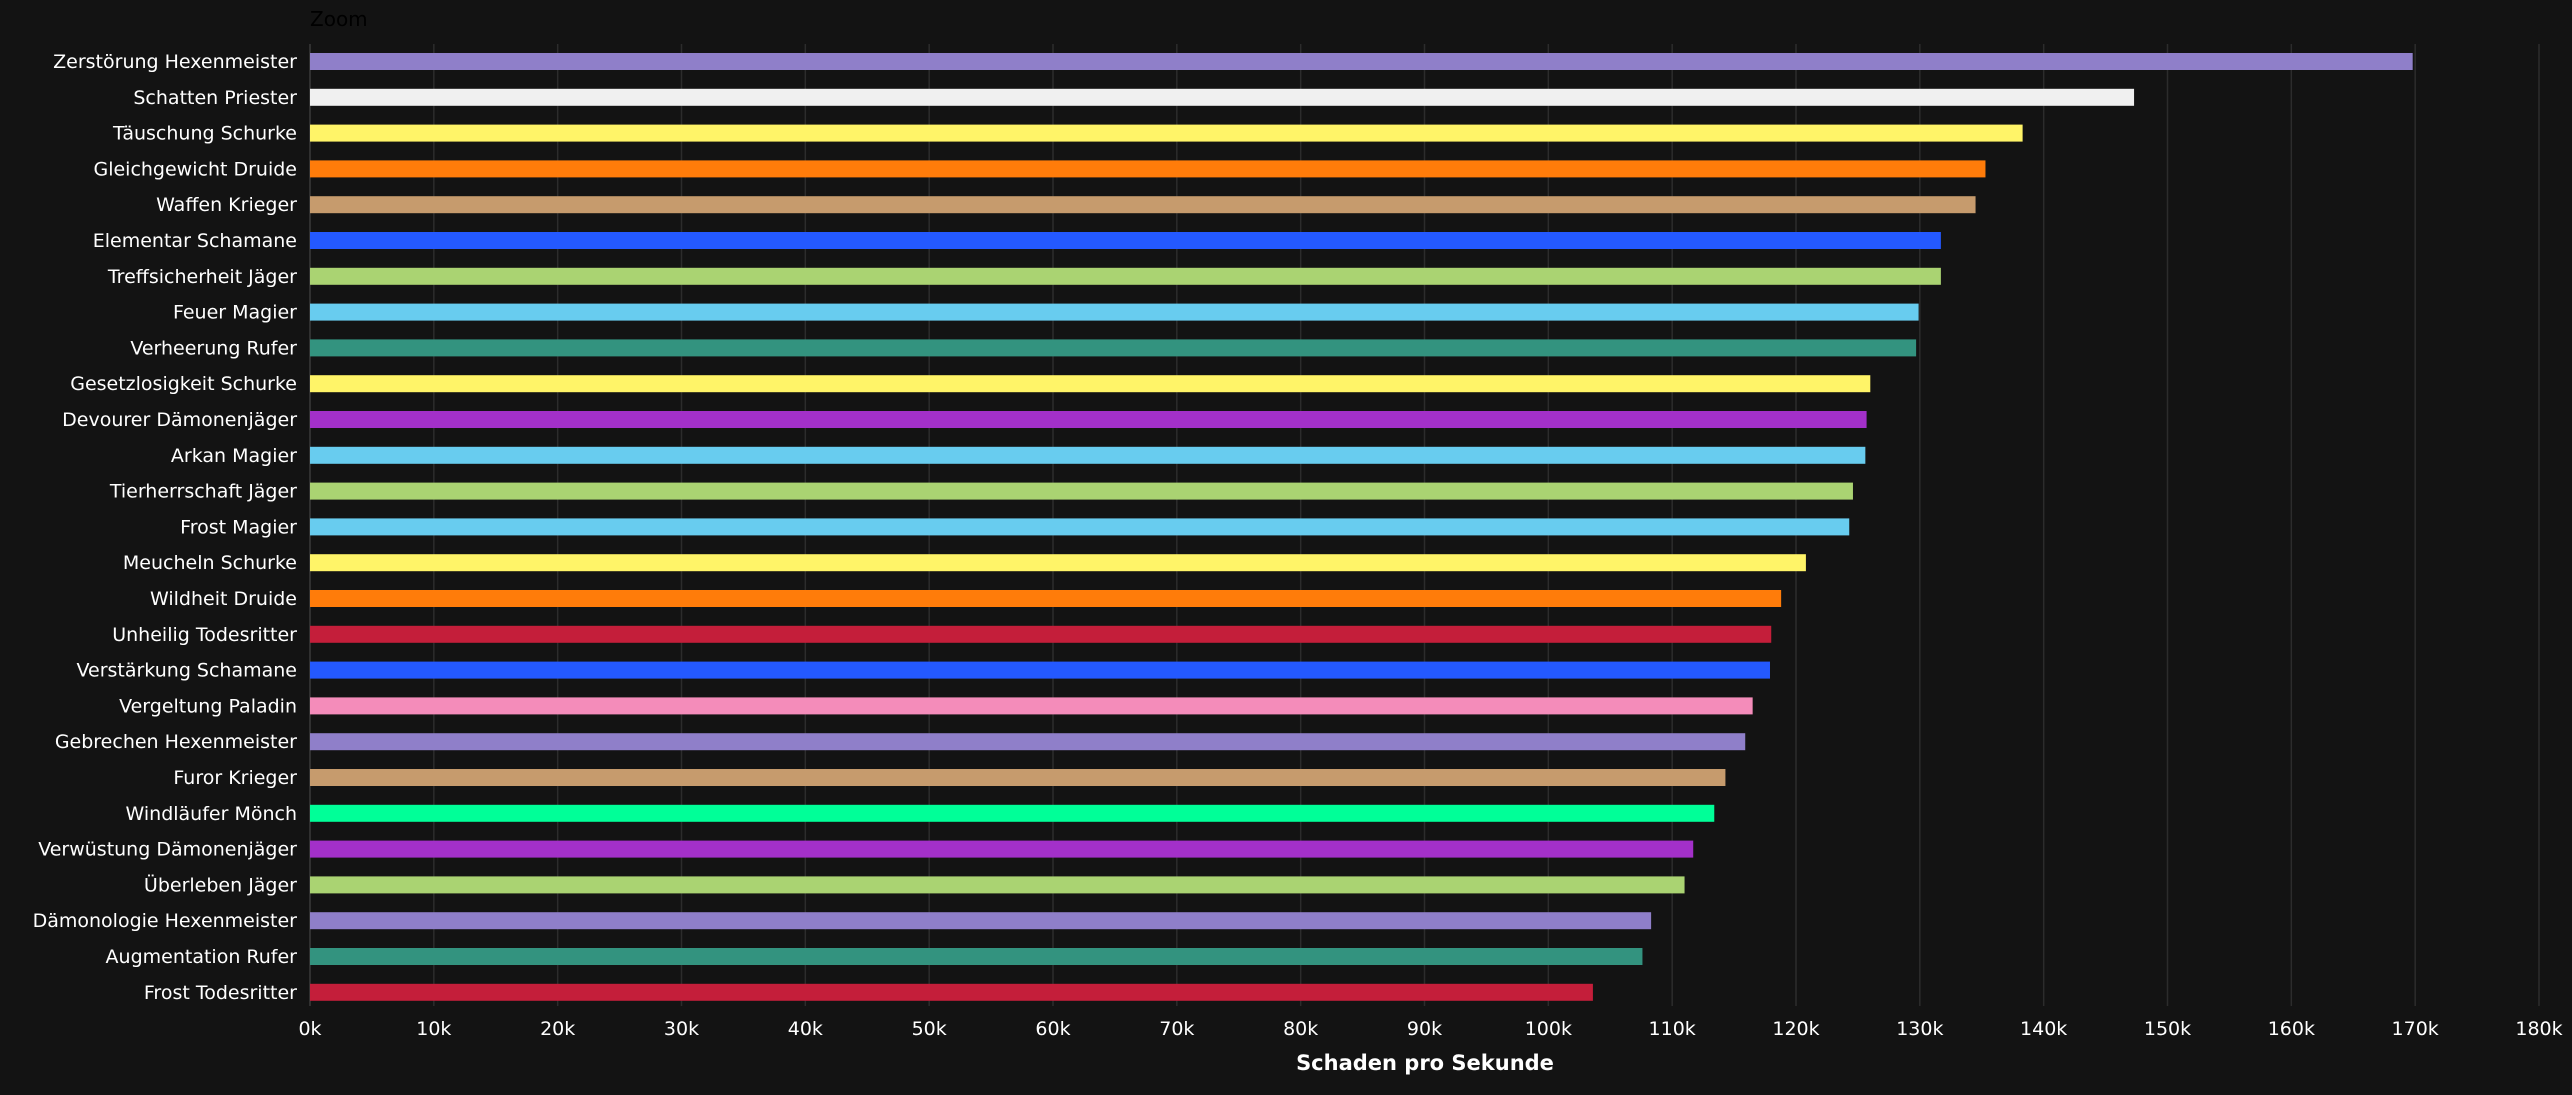  I want to click on category-label: Gleichgewicht Druide, so click(195, 169).